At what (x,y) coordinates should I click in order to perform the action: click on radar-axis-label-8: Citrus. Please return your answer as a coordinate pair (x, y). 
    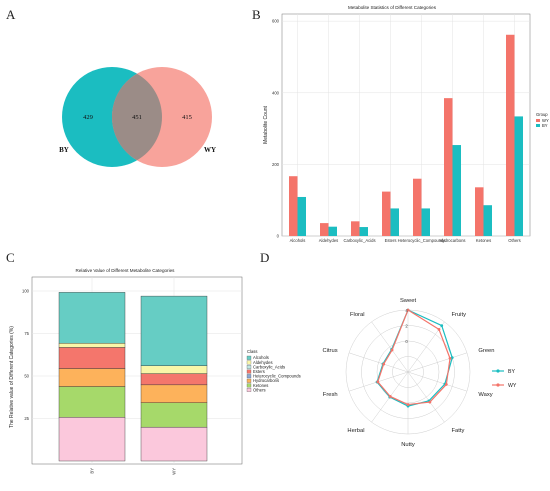
    Looking at the image, I should click on (329, 351).